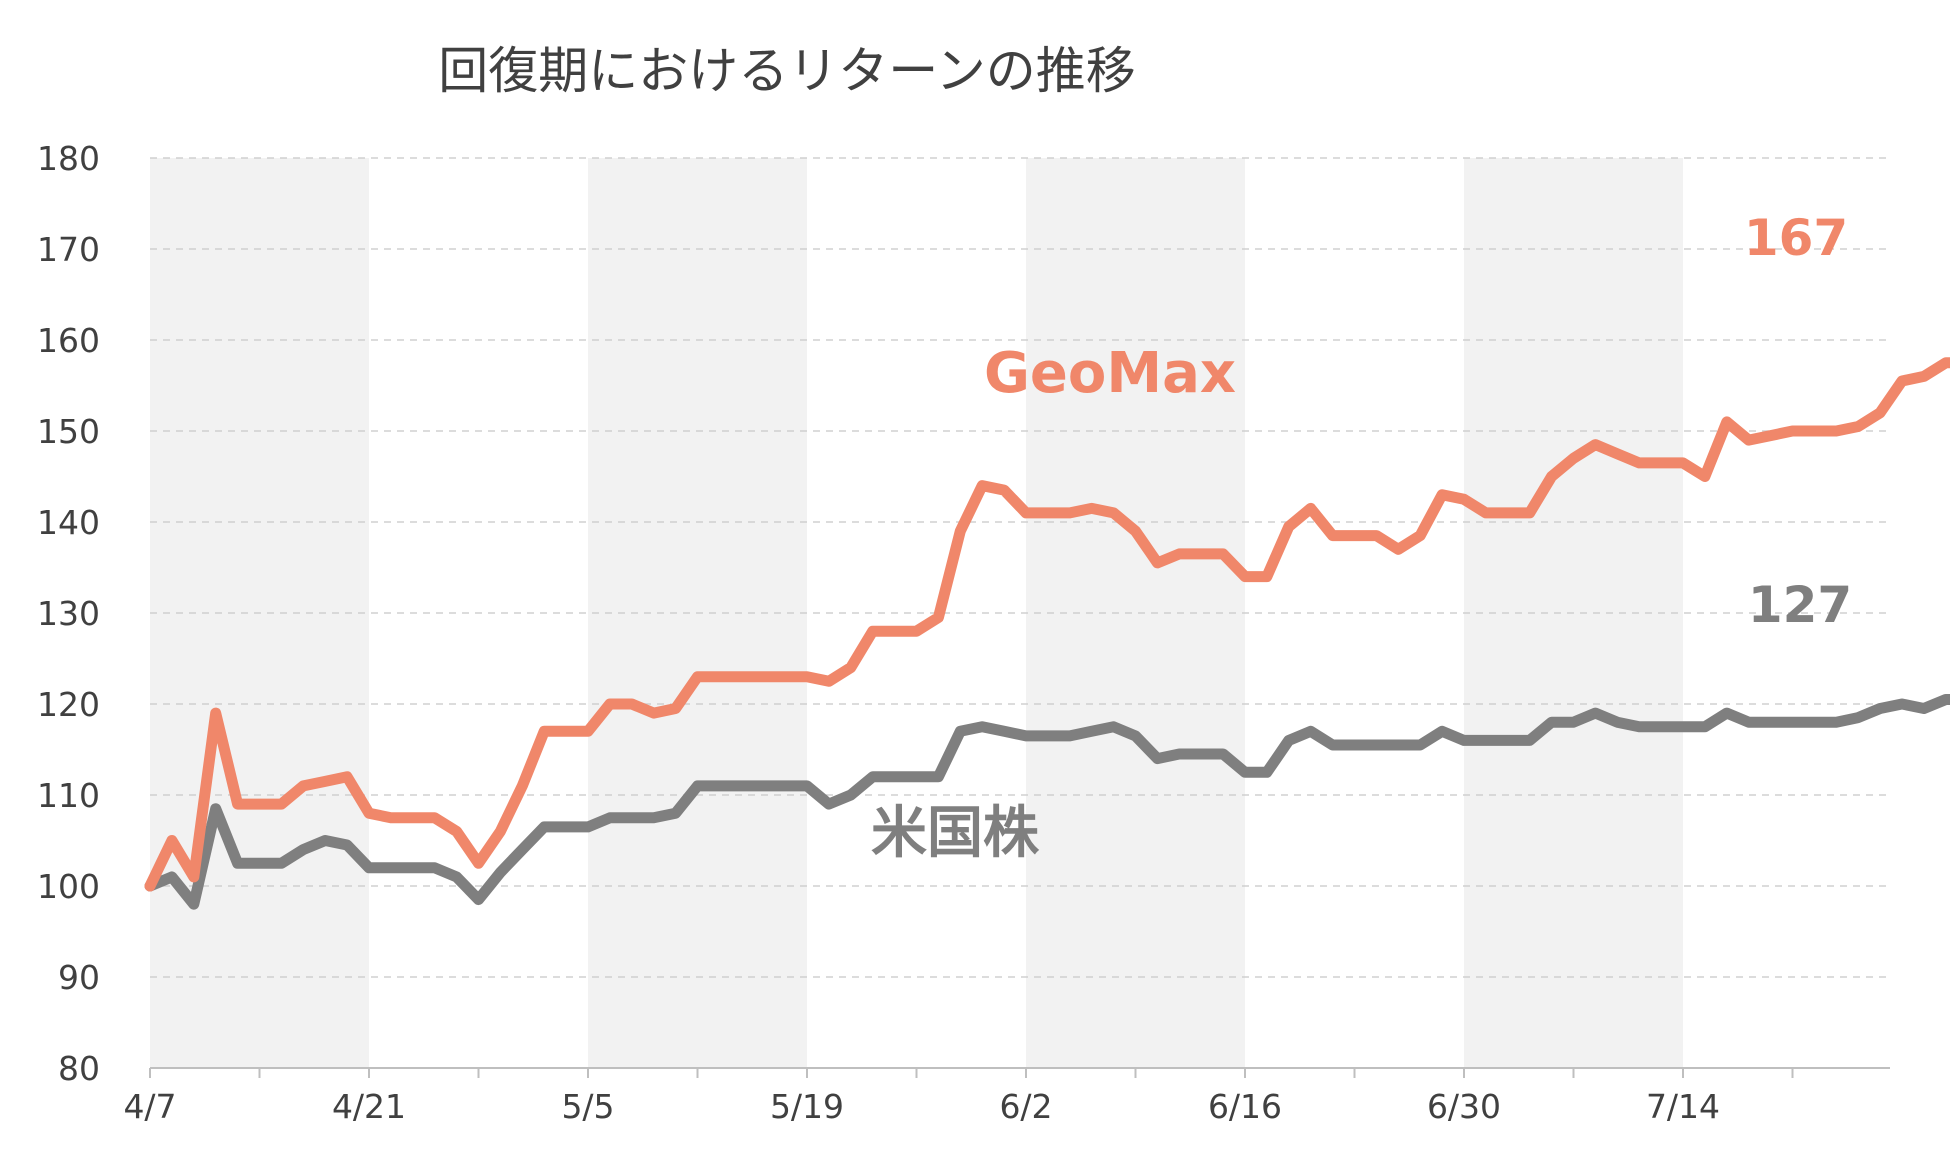  Describe the element at coordinates (68, 704) in the screenshot. I see `y-tick-label: 120` at that location.